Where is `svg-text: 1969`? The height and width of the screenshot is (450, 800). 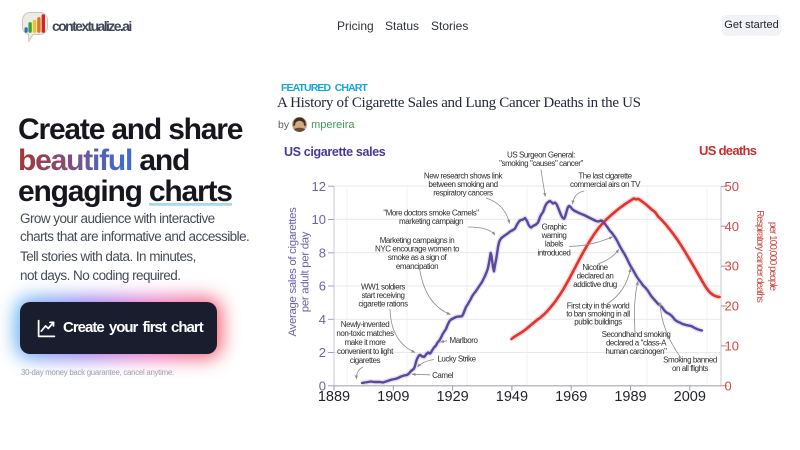
svg-text: 1969 is located at coordinates (571, 397).